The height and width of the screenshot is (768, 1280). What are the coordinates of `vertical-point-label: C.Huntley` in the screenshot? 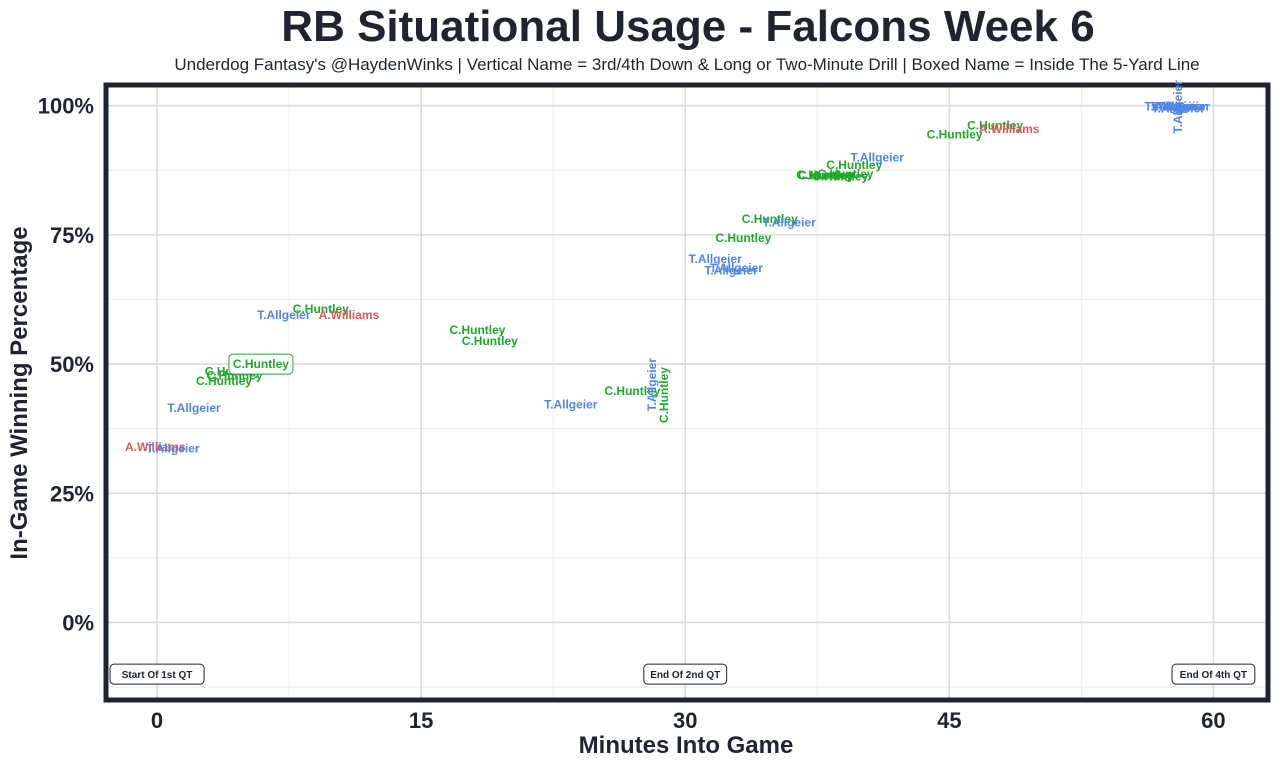 It's located at (664, 395).